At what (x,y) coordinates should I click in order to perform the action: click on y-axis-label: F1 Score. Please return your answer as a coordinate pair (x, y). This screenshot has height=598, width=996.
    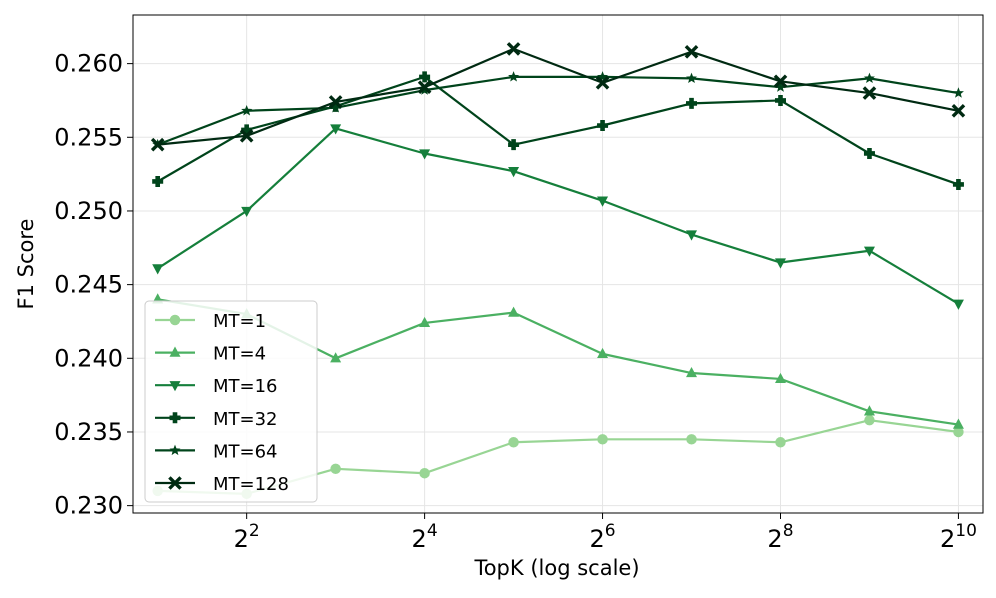
    Looking at the image, I should click on (26, 264).